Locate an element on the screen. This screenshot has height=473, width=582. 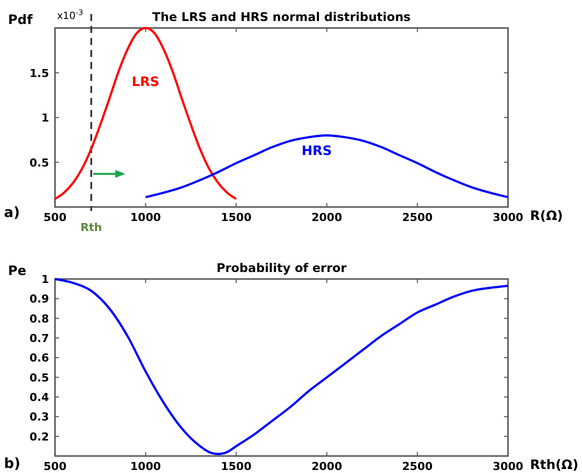
y-tick-label: 0.9 is located at coordinates (39, 299).